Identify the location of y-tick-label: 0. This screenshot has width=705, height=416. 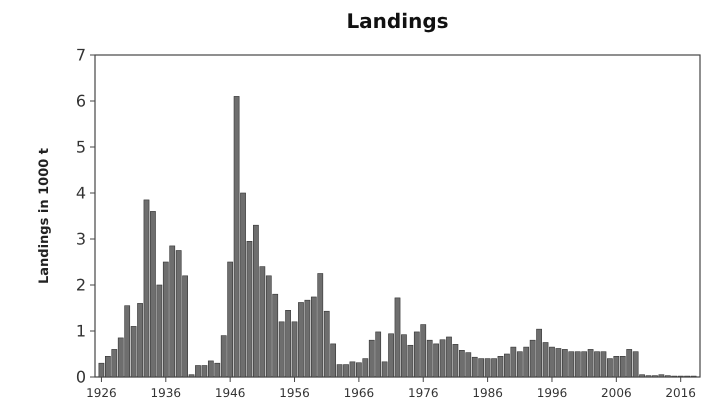
(81, 377).